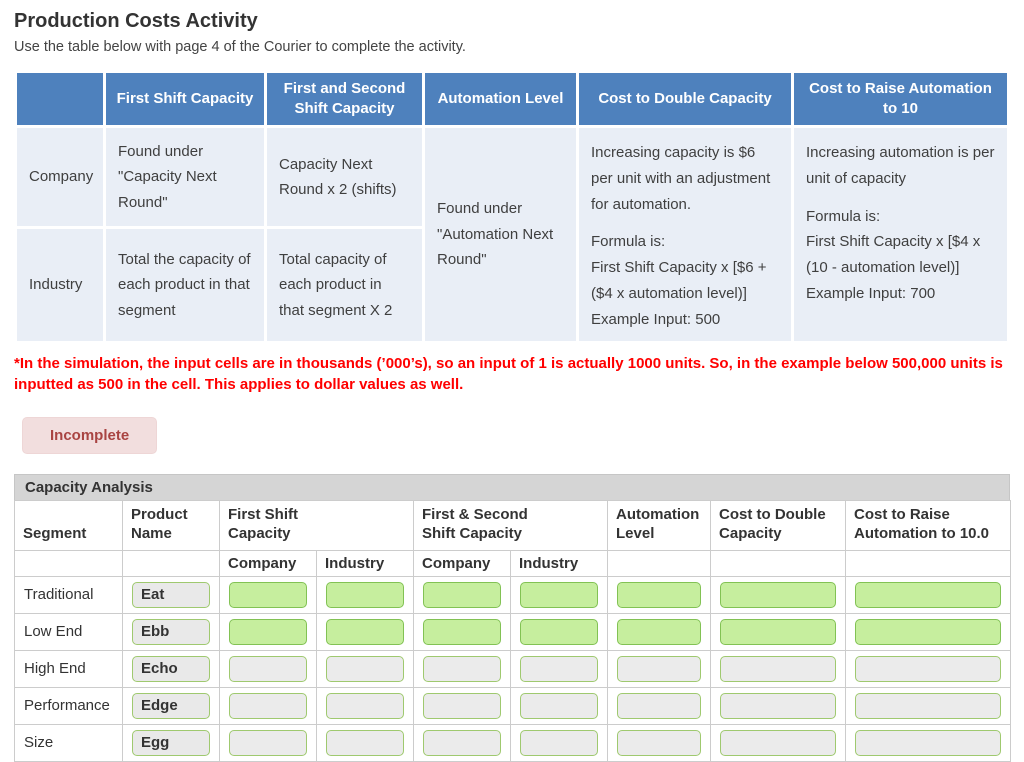 The width and height of the screenshot is (1024, 762). Describe the element at coordinates (68, 594) in the screenshot. I see `segment-label: Traditional` at that location.